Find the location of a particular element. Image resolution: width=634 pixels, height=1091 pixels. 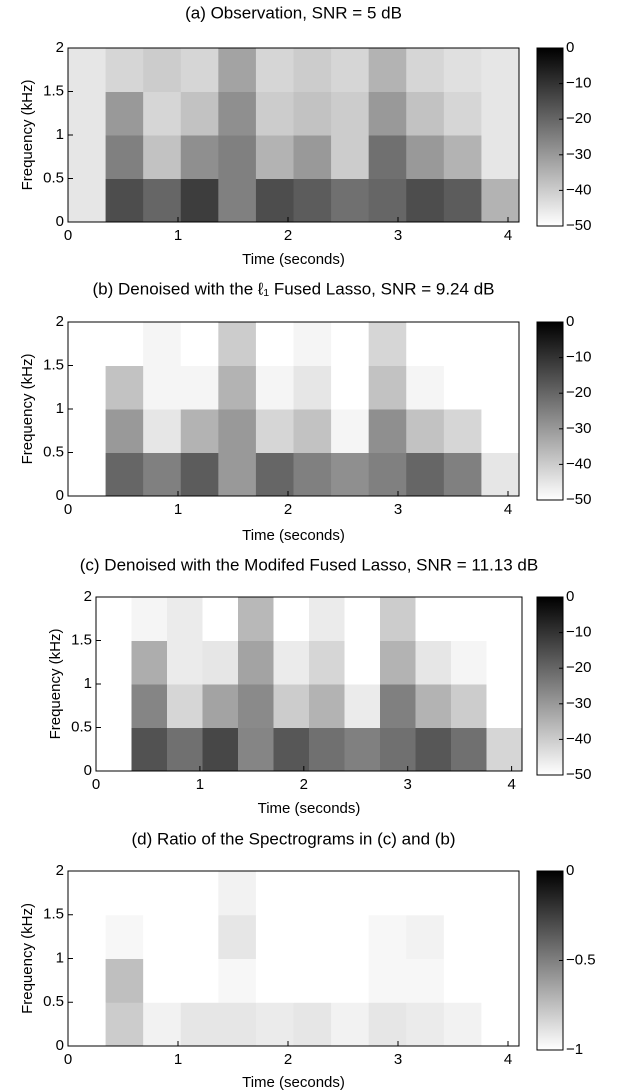

x-tick-label: 1 is located at coordinates (178, 1059).